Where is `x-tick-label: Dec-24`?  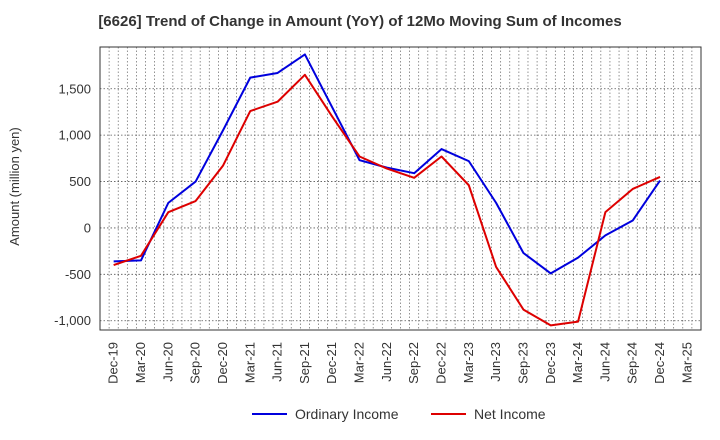 x-tick-label: Dec-24 is located at coordinates (659, 363).